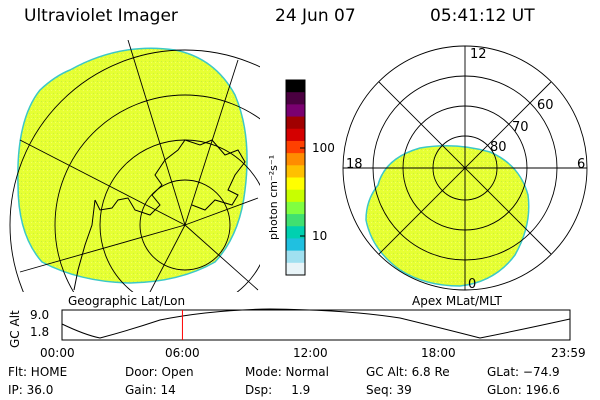  What do you see at coordinates (40, 315) in the screenshot?
I see `altitude-y-tick-max: 9.0` at bounding box center [40, 315].